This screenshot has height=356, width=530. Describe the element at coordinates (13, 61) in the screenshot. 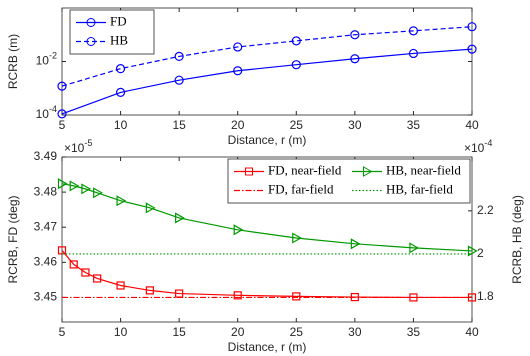

I see `y-axis-label: RCRB (m)` at that location.